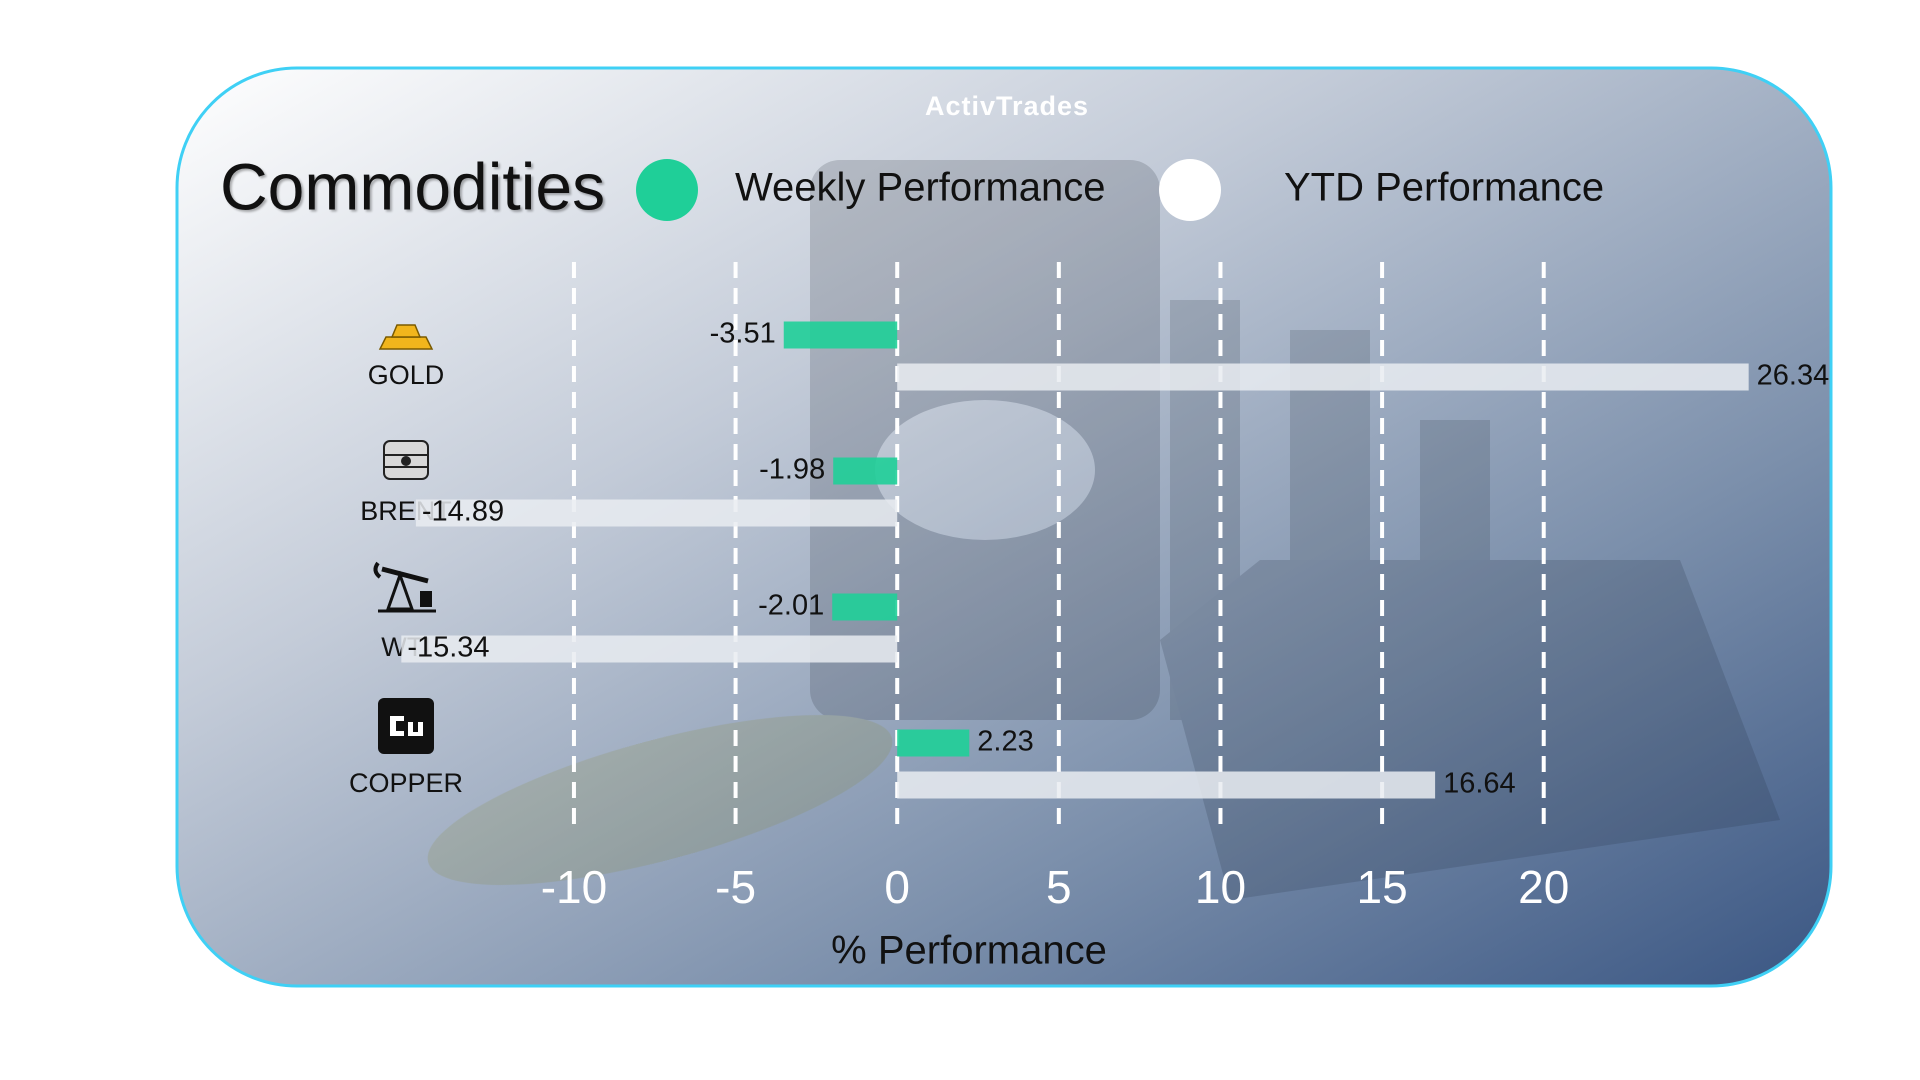 The image size is (1920, 1080). I want to click on x-tick-label: -5, so click(735, 887).